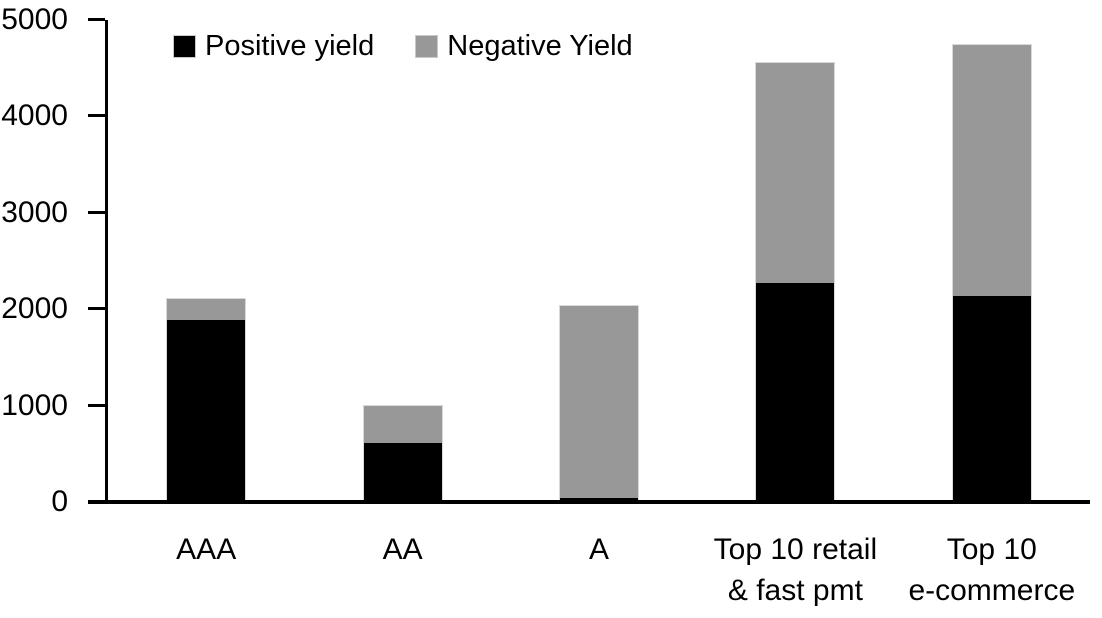  Describe the element at coordinates (992, 570) in the screenshot. I see `x-category-label-top-10-e-commerce: Top 10 e-commerce` at that location.